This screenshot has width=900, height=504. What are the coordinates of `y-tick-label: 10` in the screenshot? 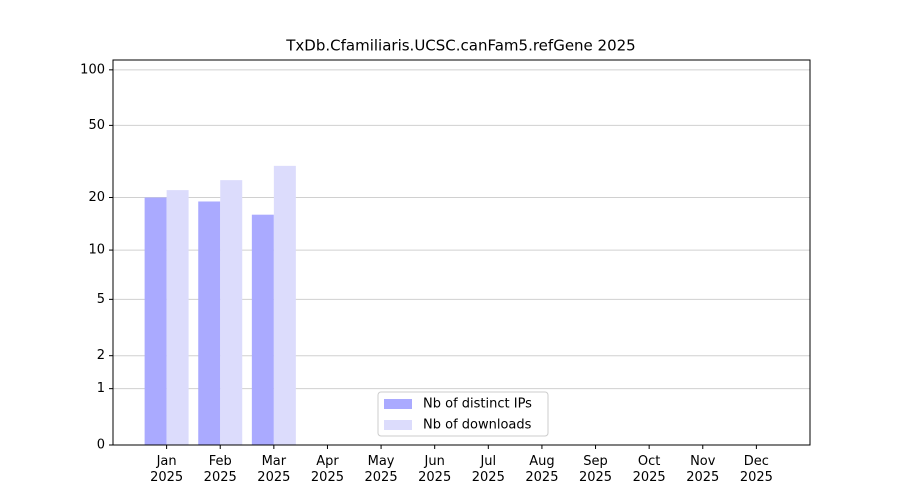 It's located at (96, 250).